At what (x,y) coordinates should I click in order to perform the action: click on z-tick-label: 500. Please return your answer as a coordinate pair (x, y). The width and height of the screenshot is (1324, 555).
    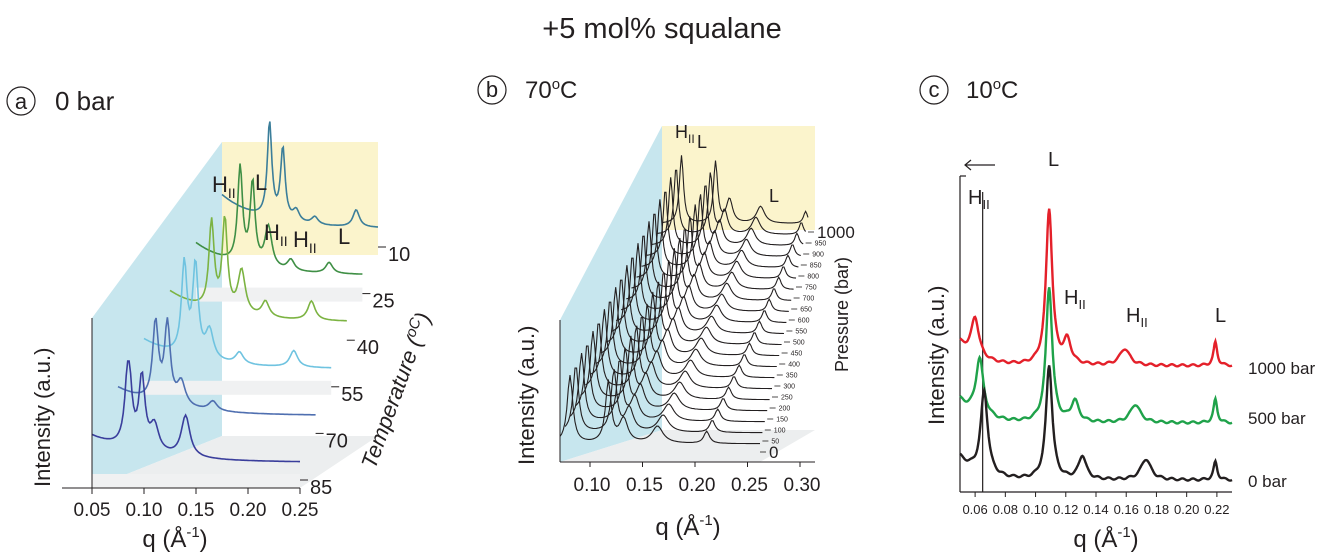
    Looking at the image, I should click on (799, 343).